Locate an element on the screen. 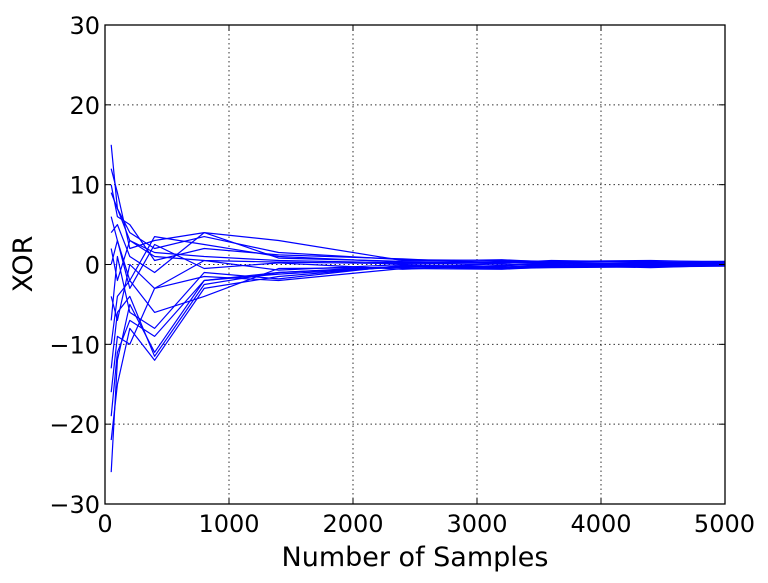 This screenshot has height=583, width=768. x-tick-label-2: 2000 is located at coordinates (352, 524).